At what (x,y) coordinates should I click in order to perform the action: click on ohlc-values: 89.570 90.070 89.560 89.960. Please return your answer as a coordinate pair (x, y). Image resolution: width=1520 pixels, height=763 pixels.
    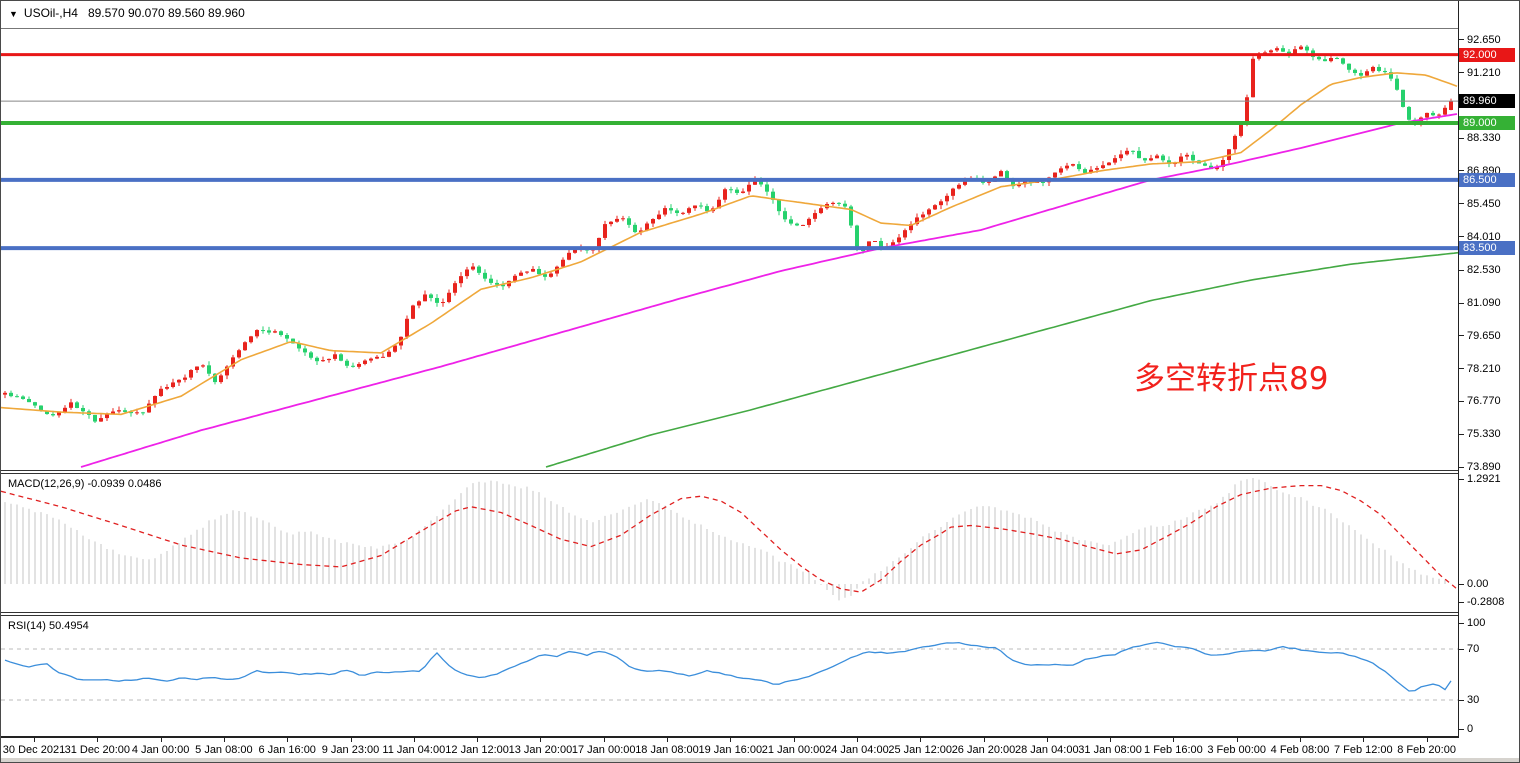
    Looking at the image, I should click on (166, 13).